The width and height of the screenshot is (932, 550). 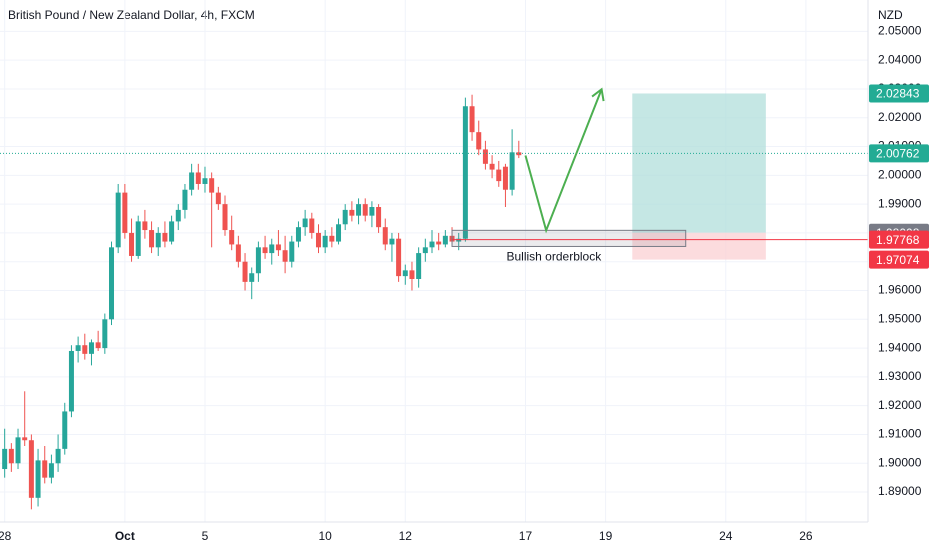 I want to click on y-tick-label: 1.90000, so click(x=900, y=462).